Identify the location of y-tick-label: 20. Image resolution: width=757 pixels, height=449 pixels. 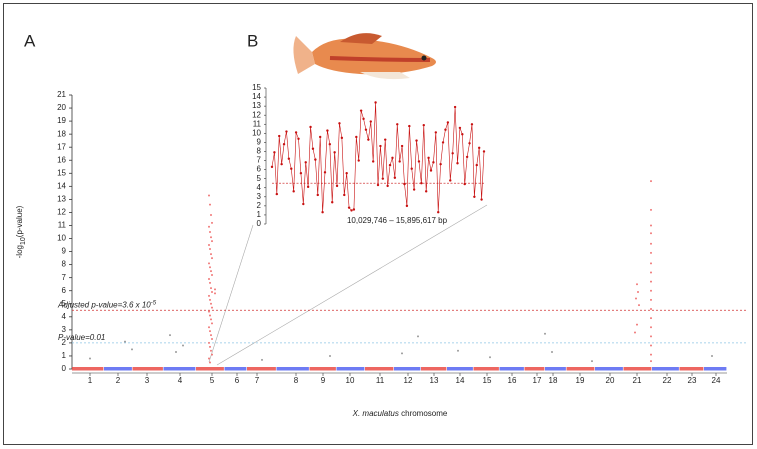
(61, 107).